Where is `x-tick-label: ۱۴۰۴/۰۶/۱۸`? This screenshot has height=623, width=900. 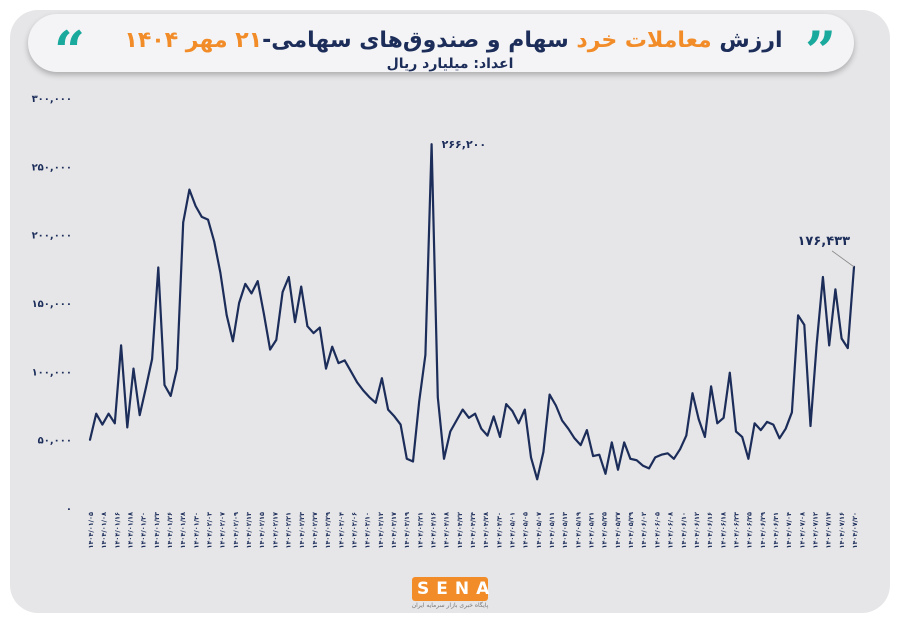
x-tick-label: ۱۴۰۴/۰۶/۱۸ is located at coordinates (723, 530).